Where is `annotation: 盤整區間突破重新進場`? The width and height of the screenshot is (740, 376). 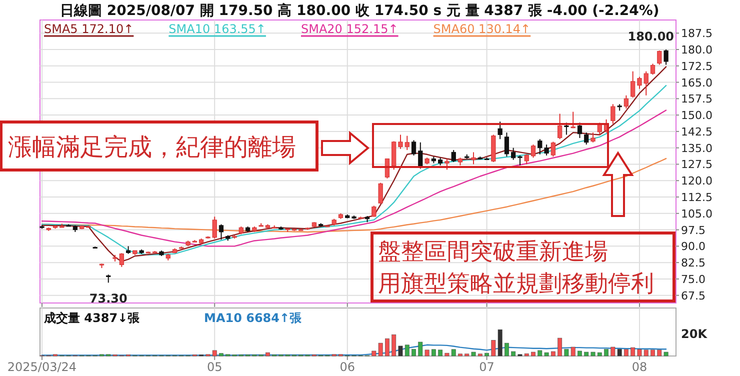
annotation: 盤整區間突破重新進場 is located at coordinates (493, 252).